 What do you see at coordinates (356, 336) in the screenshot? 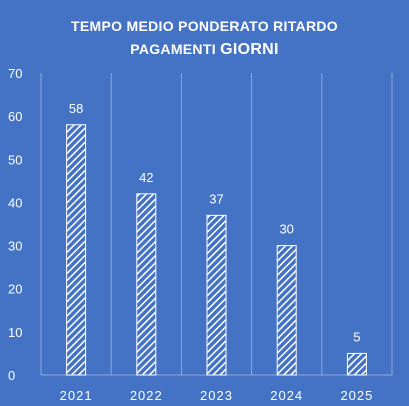
I see `data-label-2025: 5` at bounding box center [356, 336].